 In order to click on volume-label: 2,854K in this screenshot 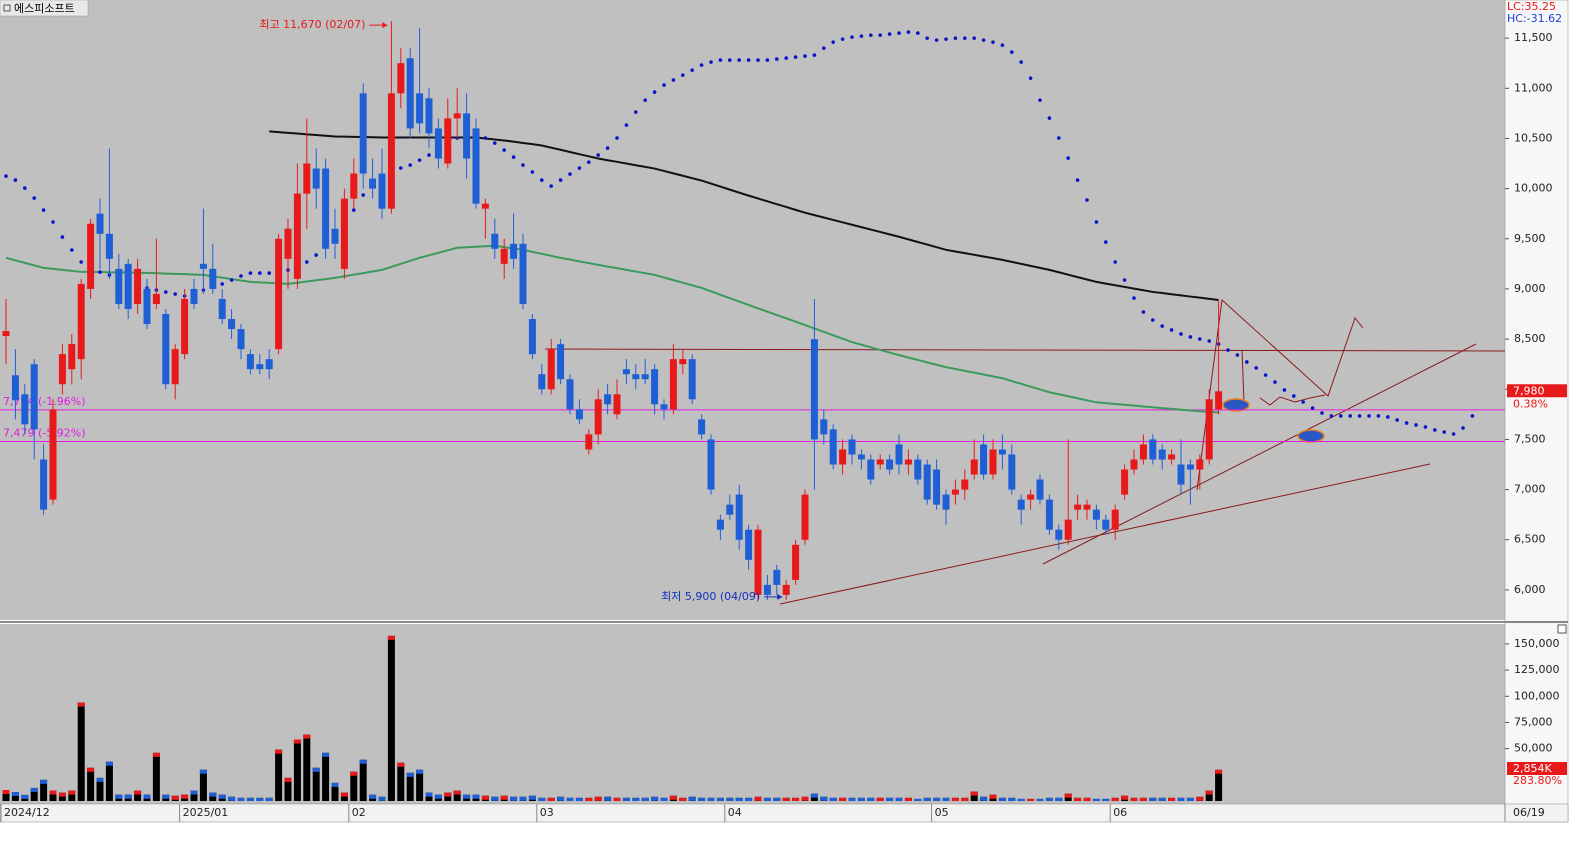, I will do `click(1532, 768)`.